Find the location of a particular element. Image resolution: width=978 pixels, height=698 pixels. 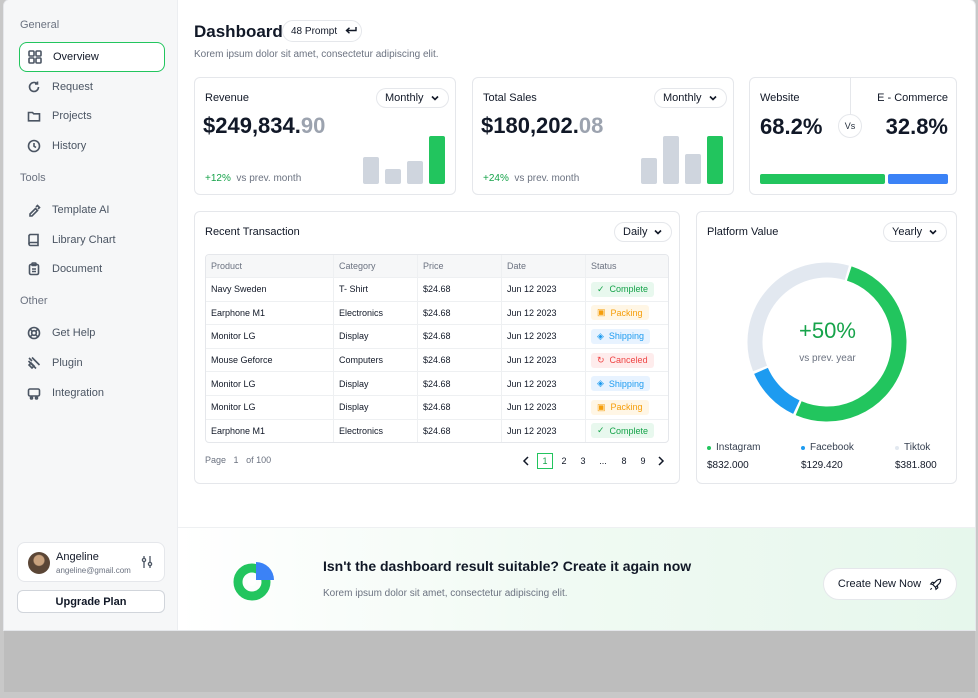

ecommerce-label: E - Commerce is located at coordinates (912, 98).